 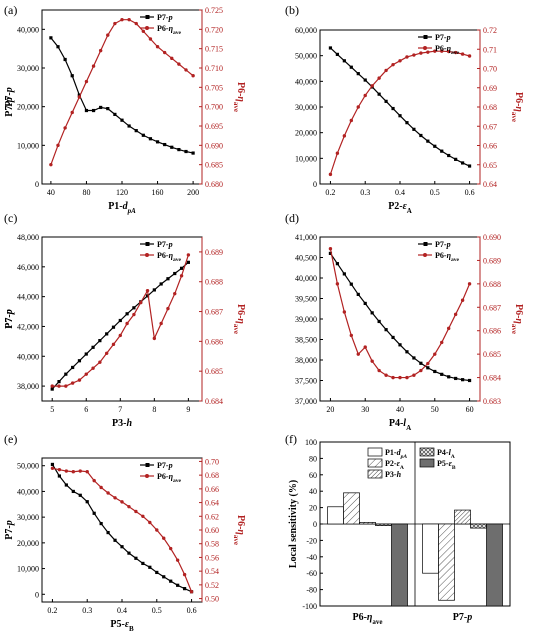 I want to click on x-tick-label: 0.2, so click(x=330, y=192).